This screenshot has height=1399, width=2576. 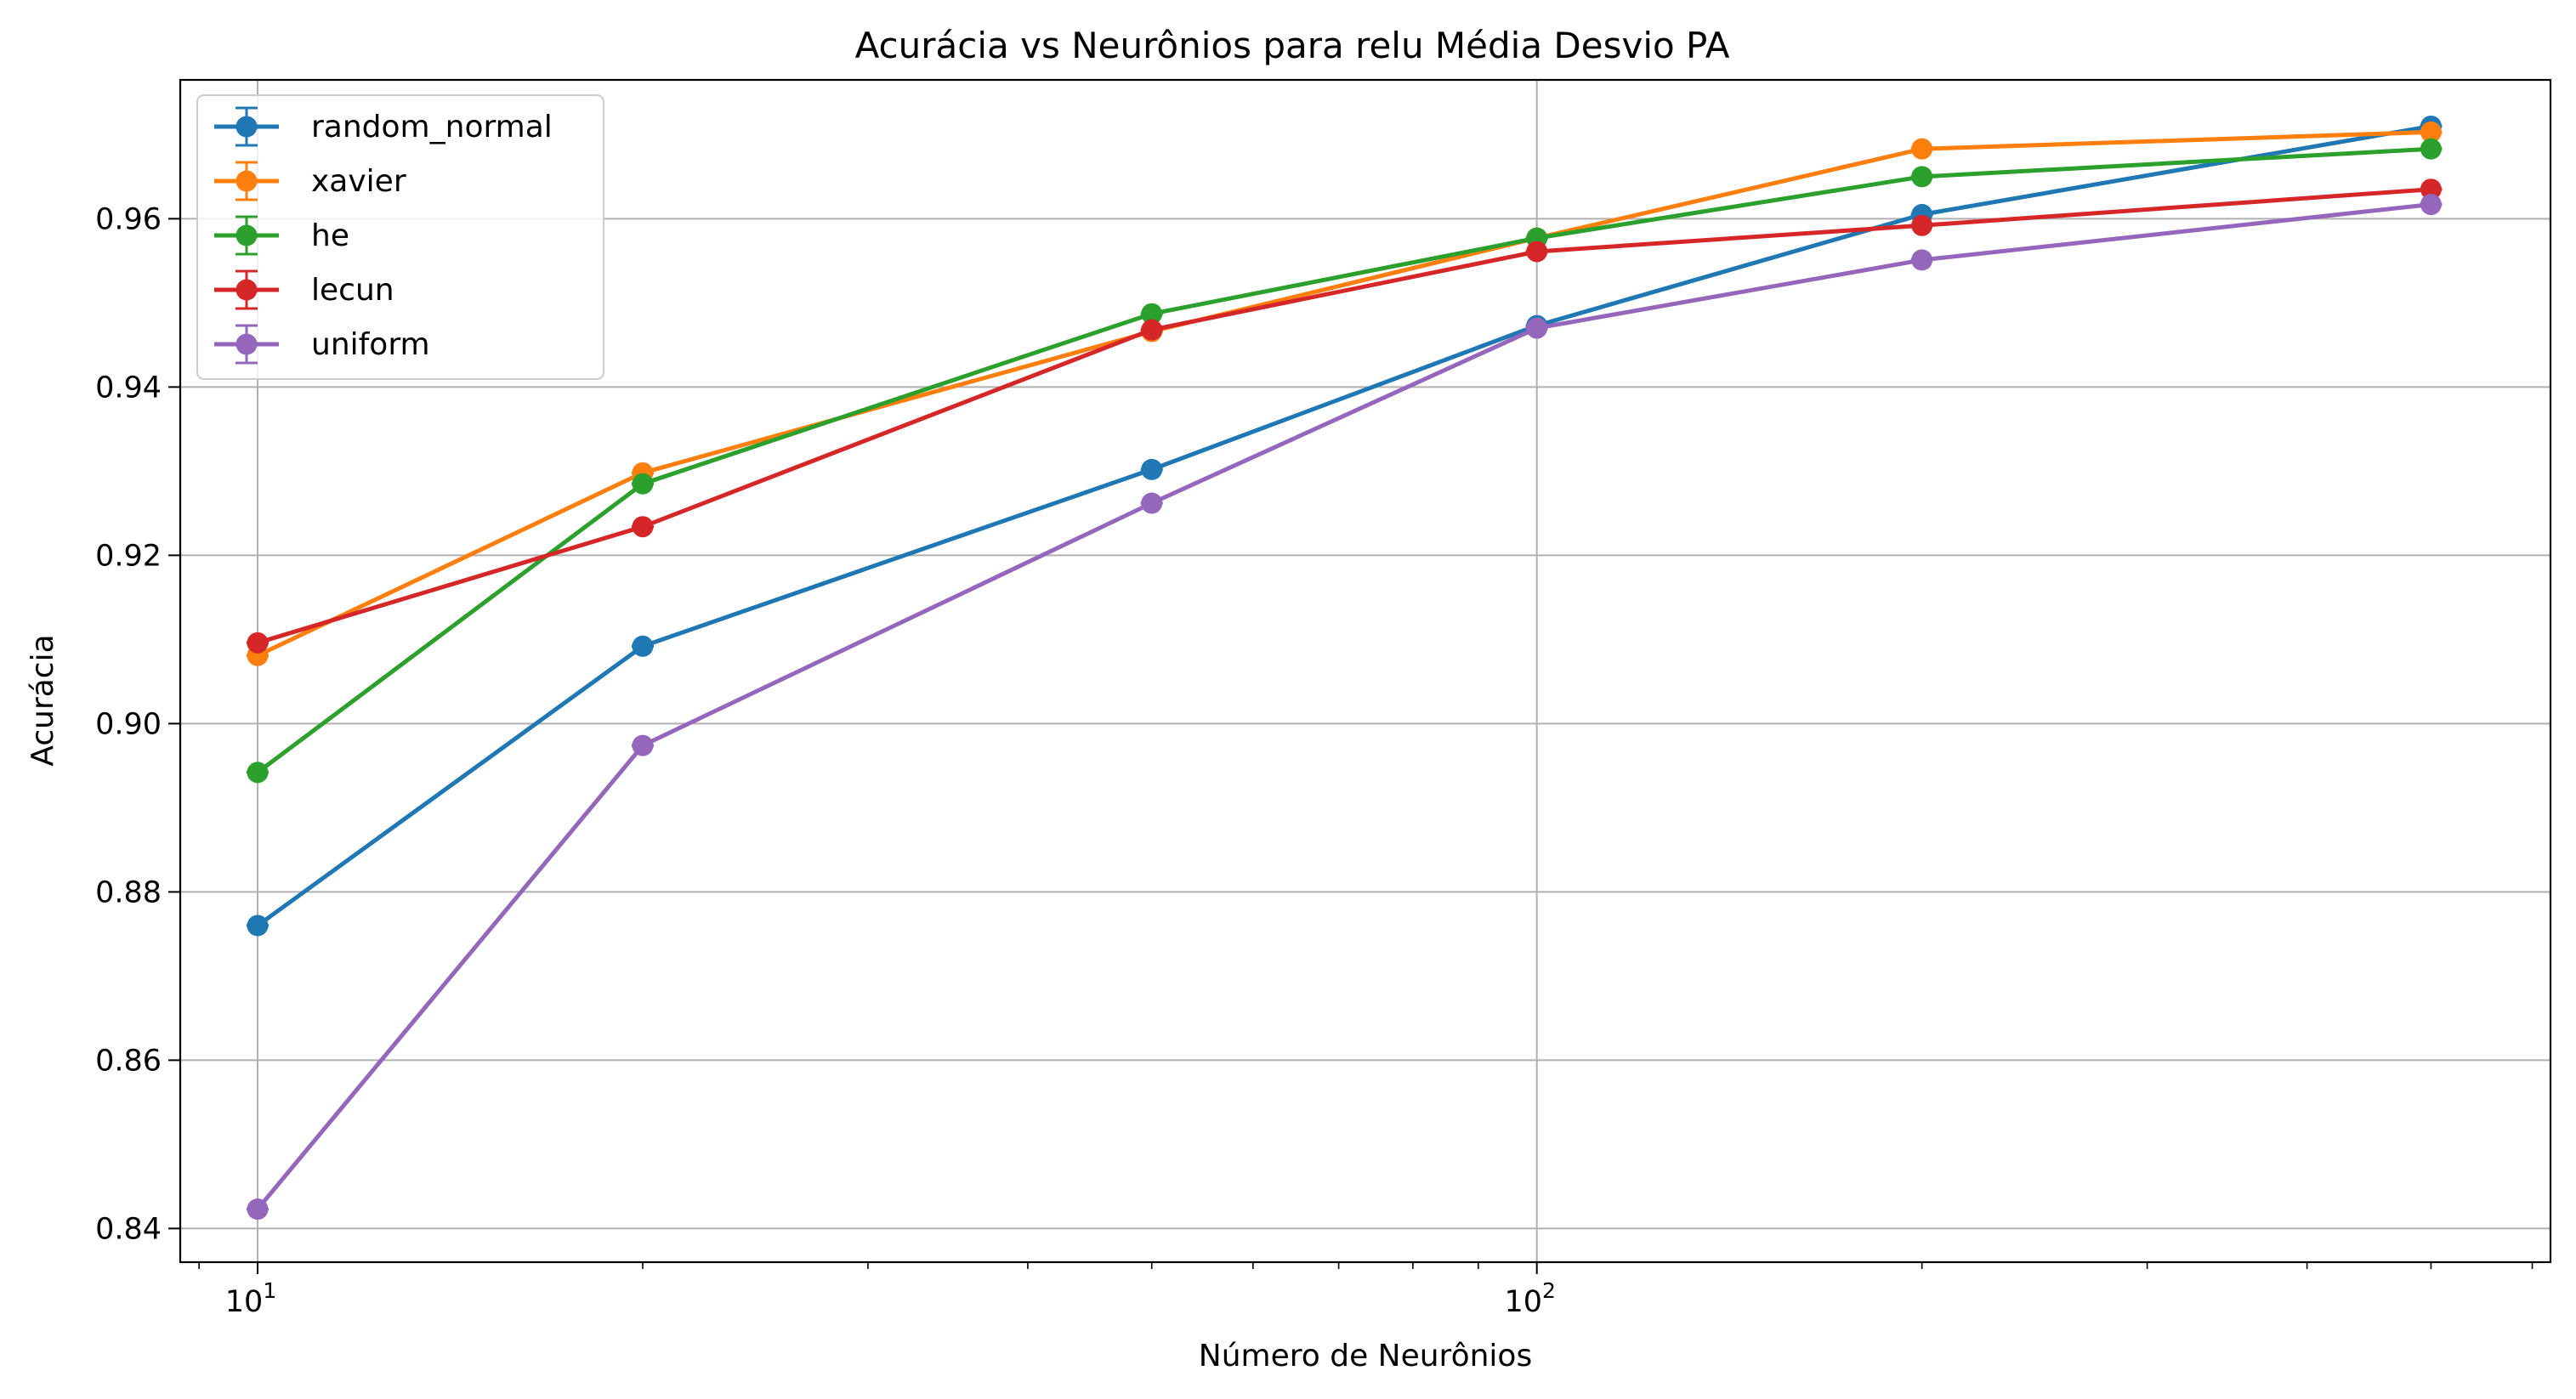 What do you see at coordinates (129, 556) in the screenshot?
I see `y-tick-label: 0.92` at bounding box center [129, 556].